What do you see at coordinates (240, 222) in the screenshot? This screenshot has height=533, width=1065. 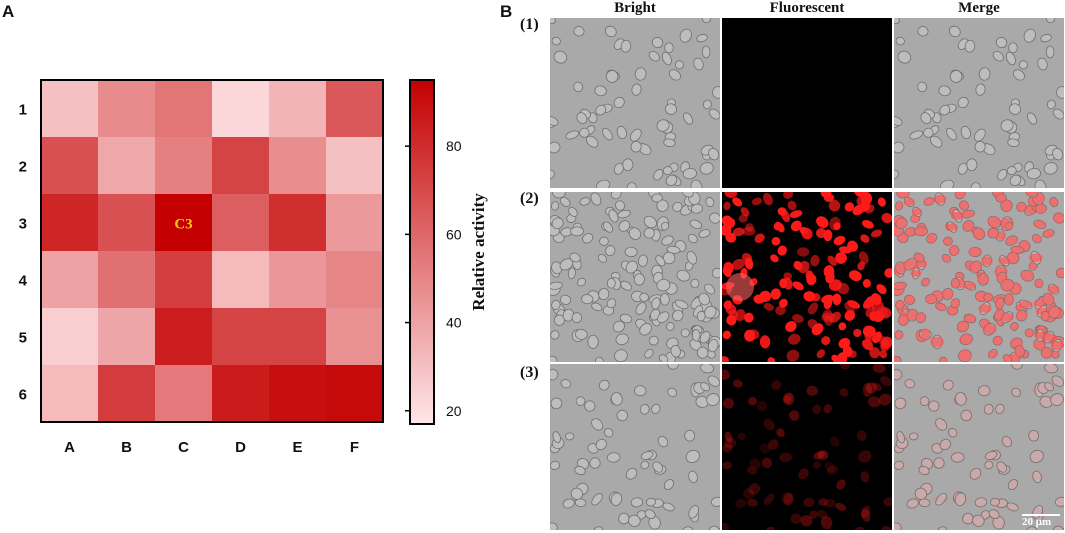 I see `heatmap-cell-D3` at bounding box center [240, 222].